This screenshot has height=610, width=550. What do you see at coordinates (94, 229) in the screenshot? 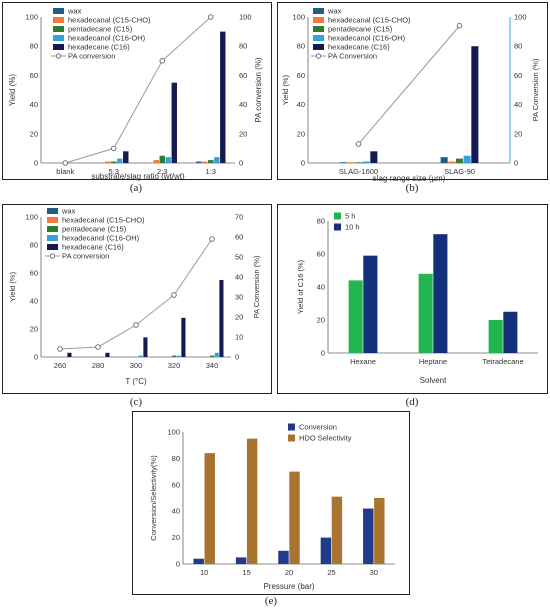
I see `c-legend-label-2: pentadecane (C15)` at bounding box center [94, 229].